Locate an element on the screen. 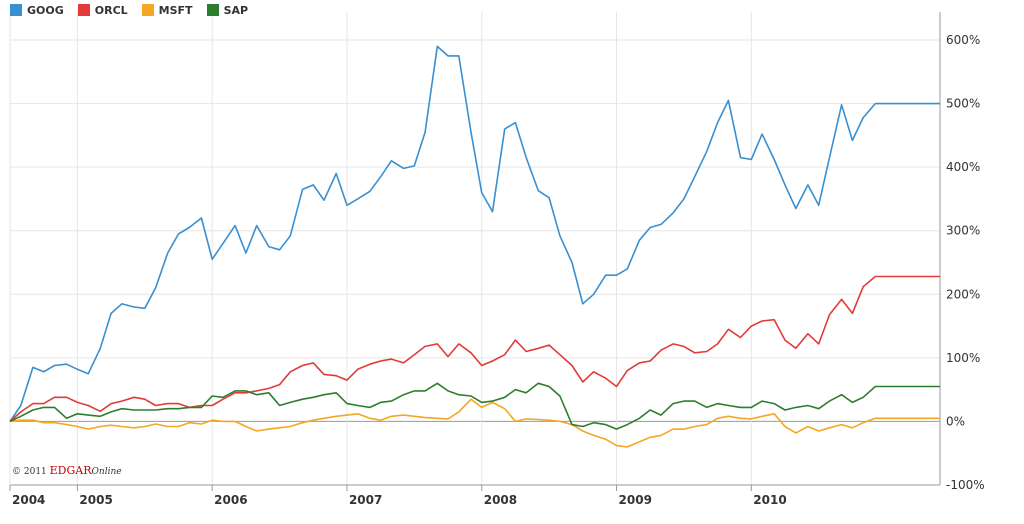  y-tick-label: 100% is located at coordinates (963, 358).